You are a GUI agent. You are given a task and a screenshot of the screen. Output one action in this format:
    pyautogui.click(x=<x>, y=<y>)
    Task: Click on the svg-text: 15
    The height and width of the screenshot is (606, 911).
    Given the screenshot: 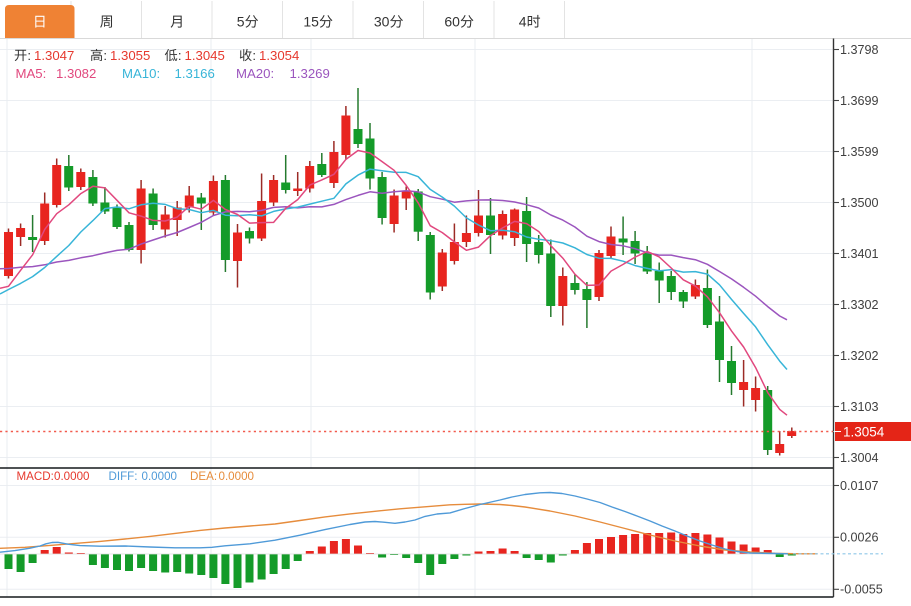 What is the action you would take?
    pyautogui.click(x=311, y=22)
    